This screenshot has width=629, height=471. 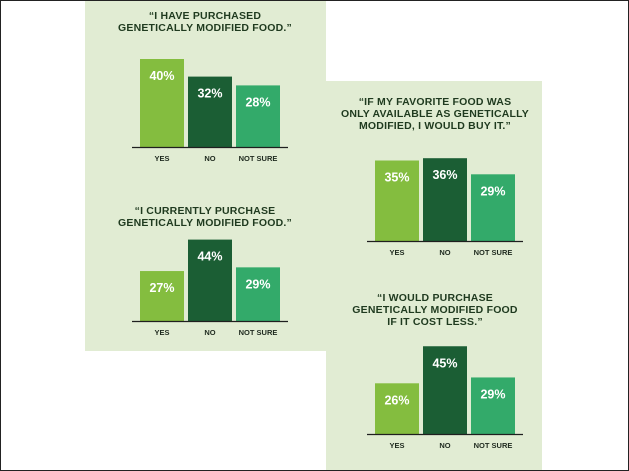 What do you see at coordinates (435, 114) in the screenshot?
I see `chart-title-line: ONLY AVAILABLE AS GENETICALLY` at bounding box center [435, 114].